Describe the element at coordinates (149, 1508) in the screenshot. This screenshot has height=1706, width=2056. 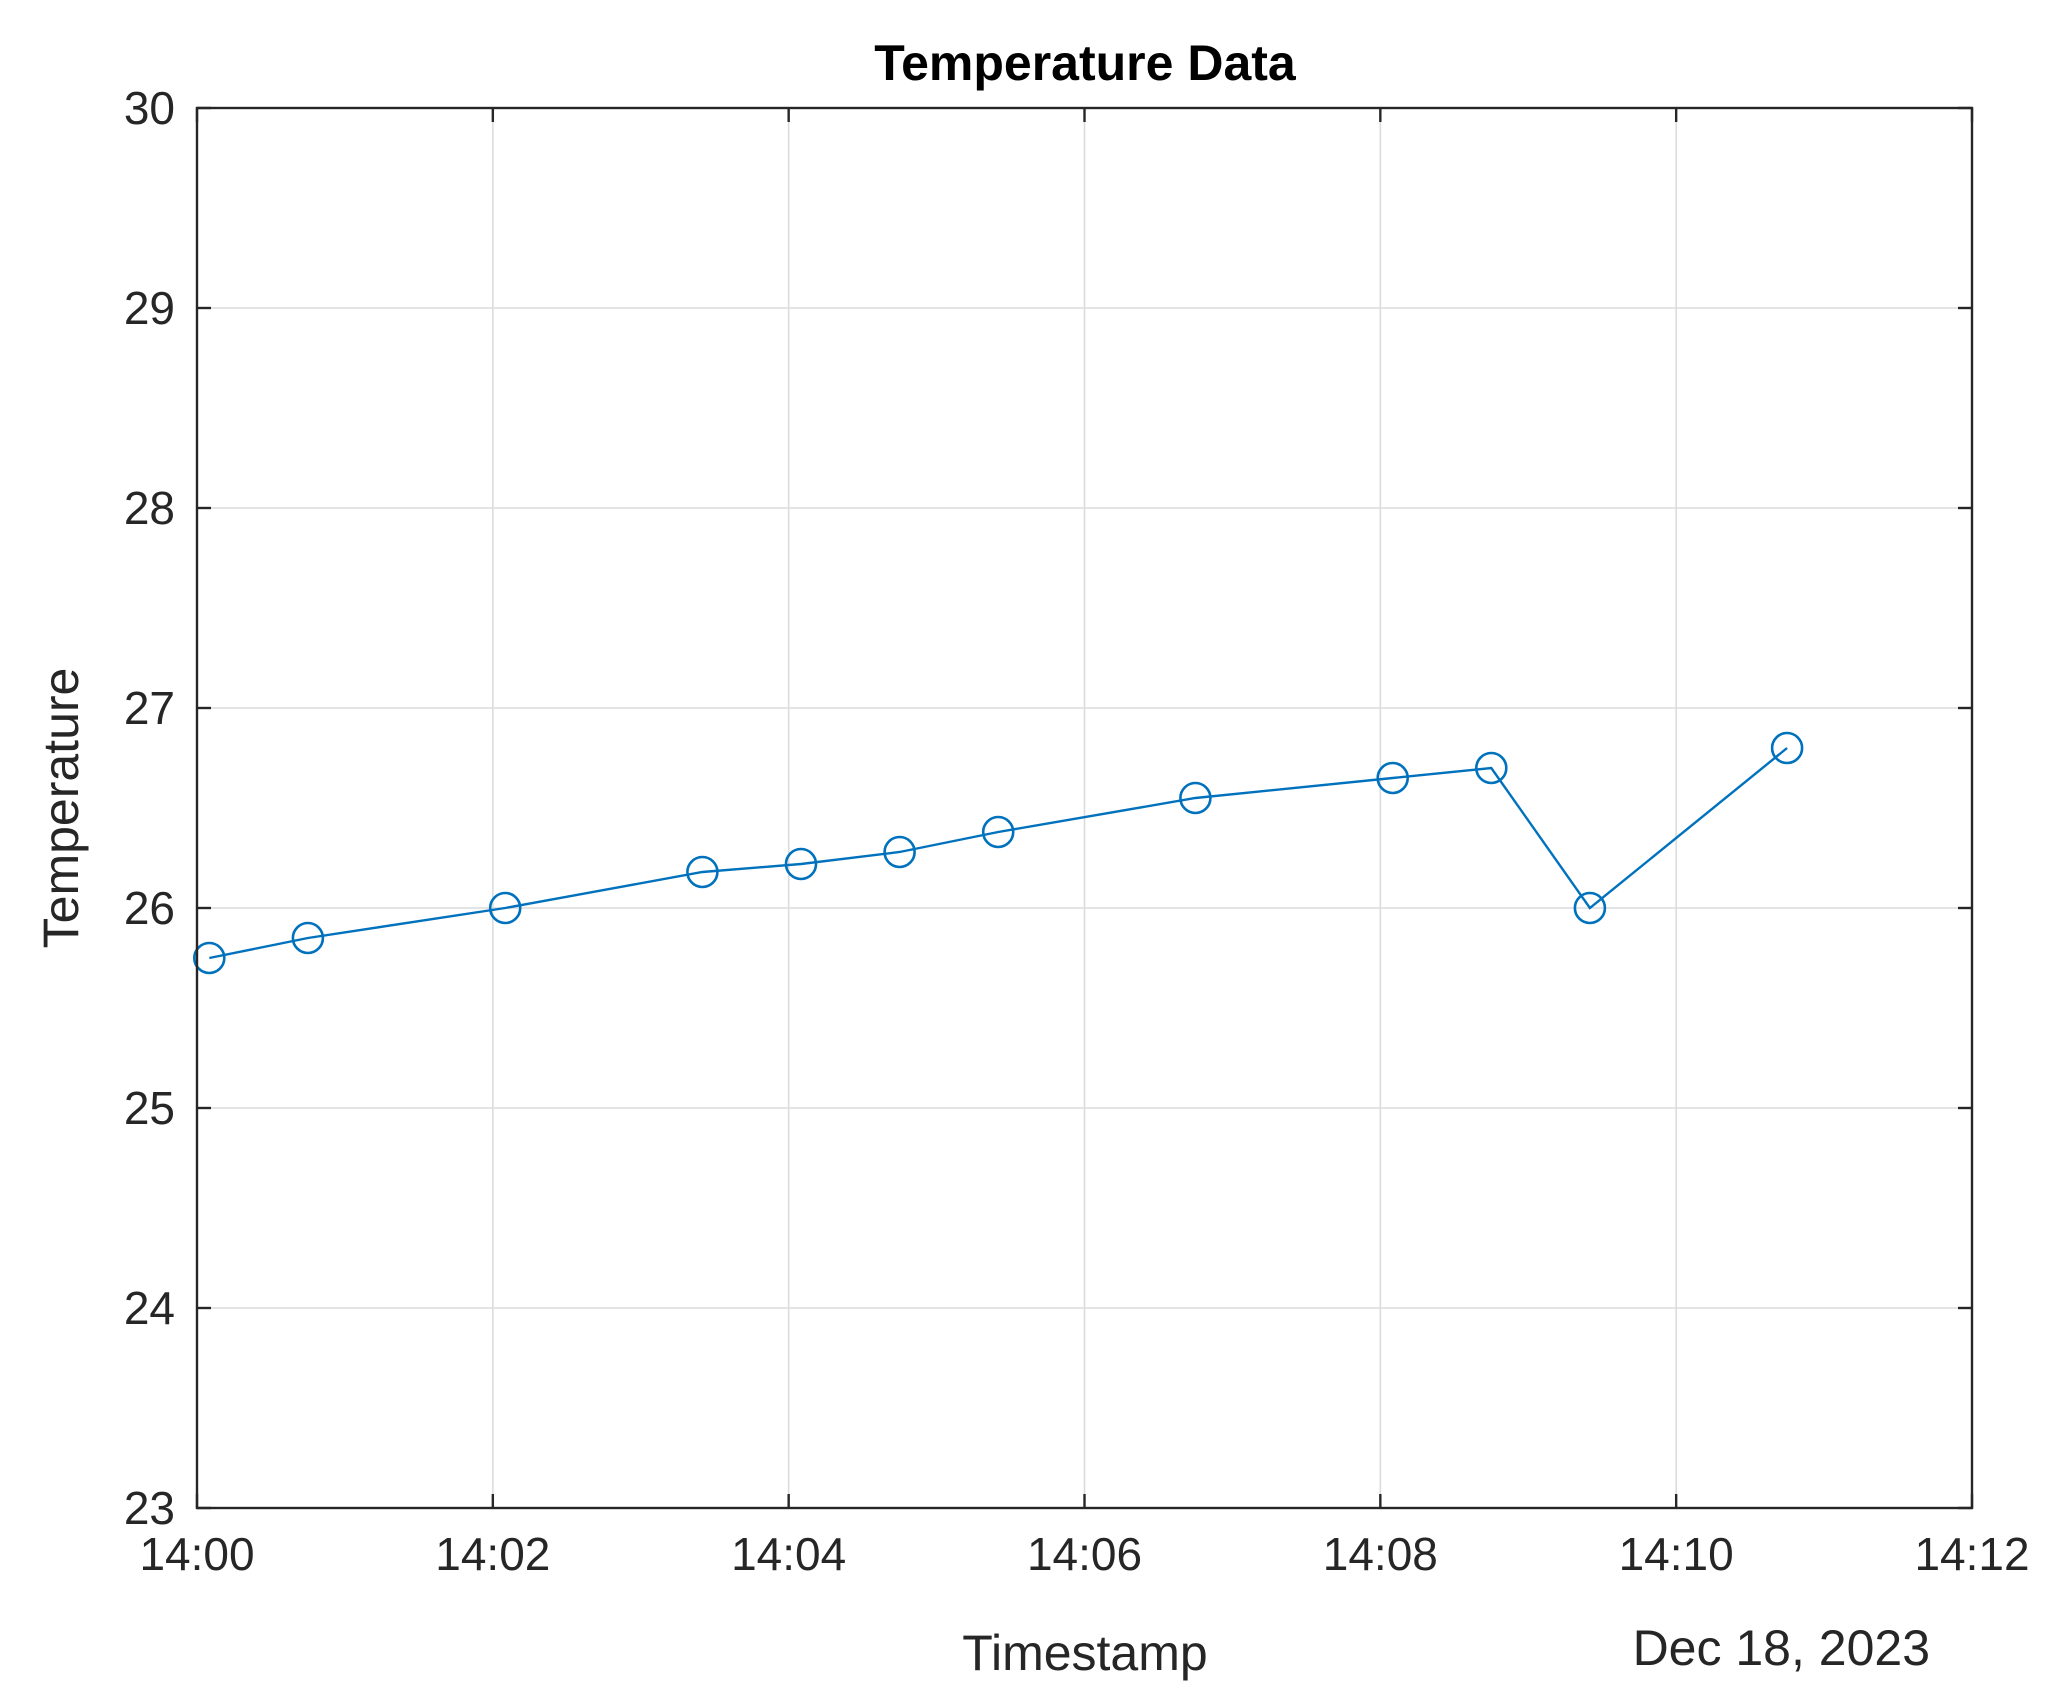
I see `y-tick-label: 23` at that location.